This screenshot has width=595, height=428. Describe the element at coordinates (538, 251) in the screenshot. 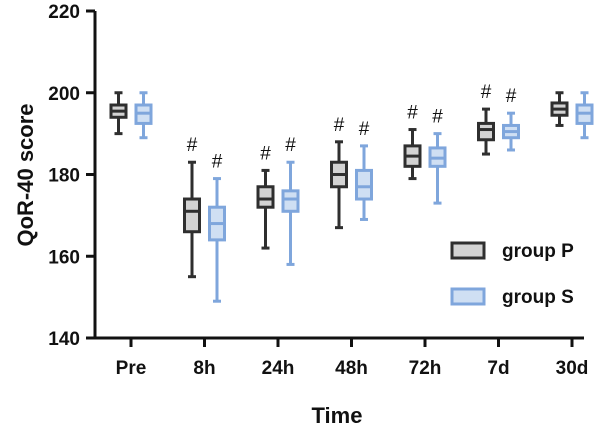

I see `legend-label-group-p: group P` at that location.